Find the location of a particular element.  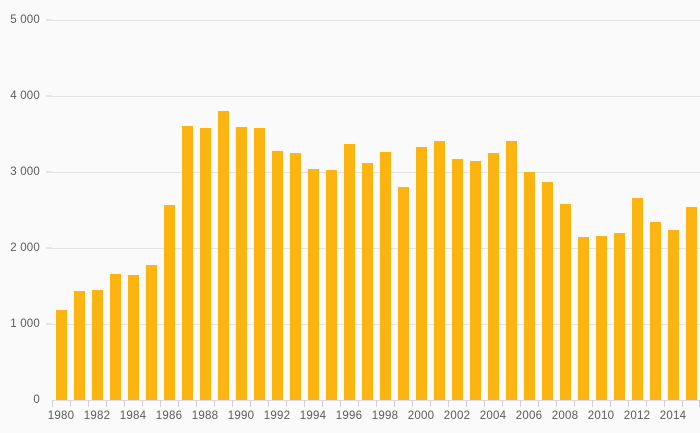

x-axis-tick-label: 2010 is located at coordinates (601, 416).